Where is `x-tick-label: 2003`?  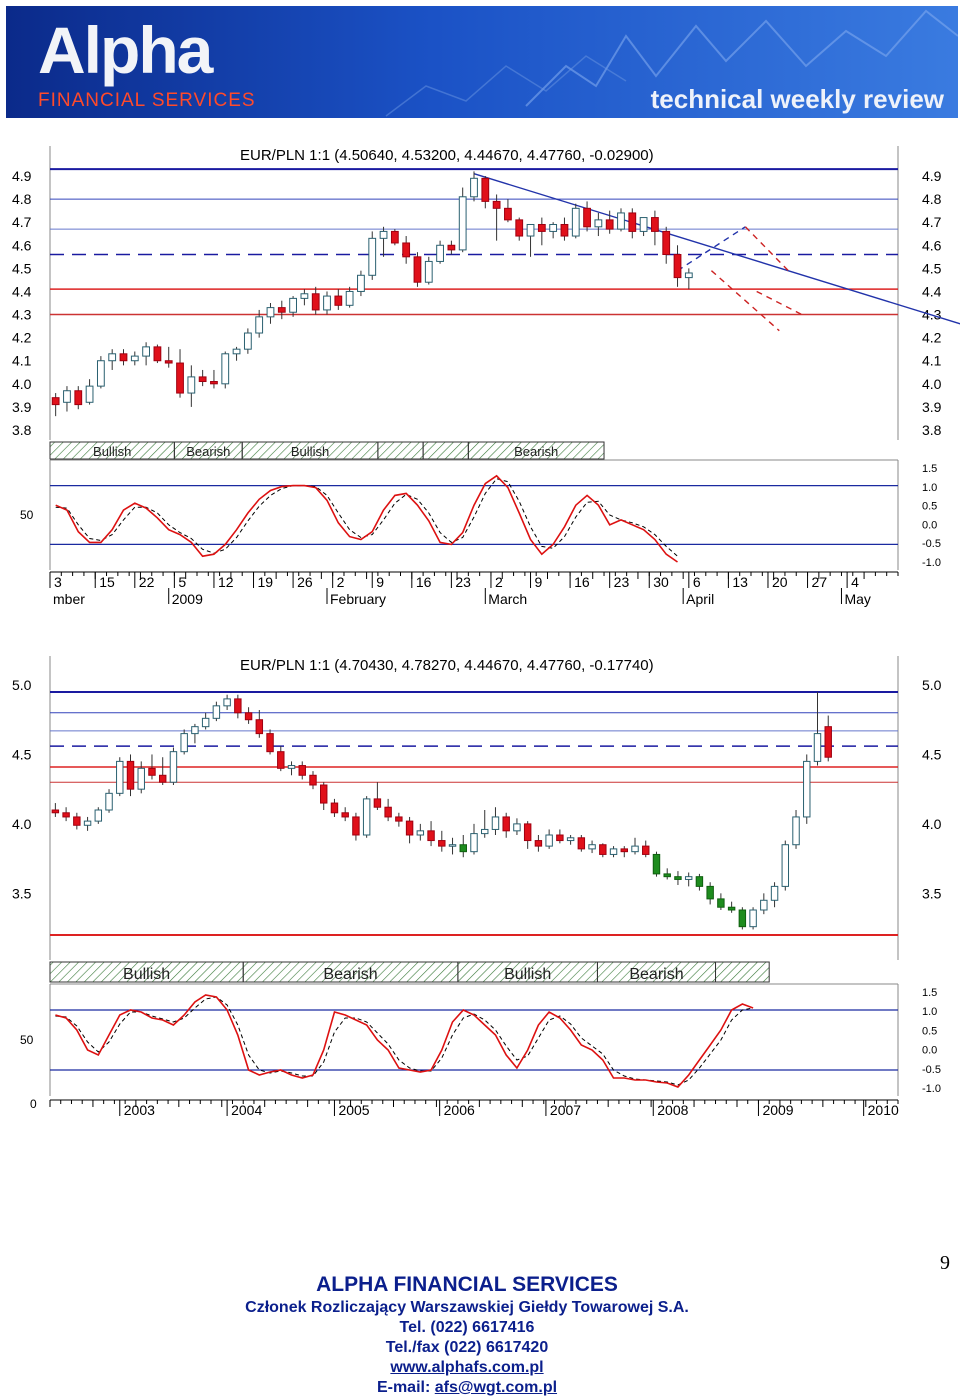
x-tick-label: 2003 is located at coordinates (139, 1110).